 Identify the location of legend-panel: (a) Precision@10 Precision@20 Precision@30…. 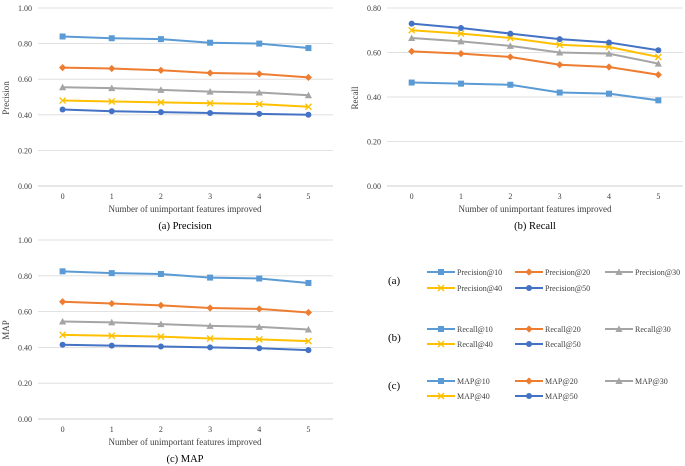
(534, 334).